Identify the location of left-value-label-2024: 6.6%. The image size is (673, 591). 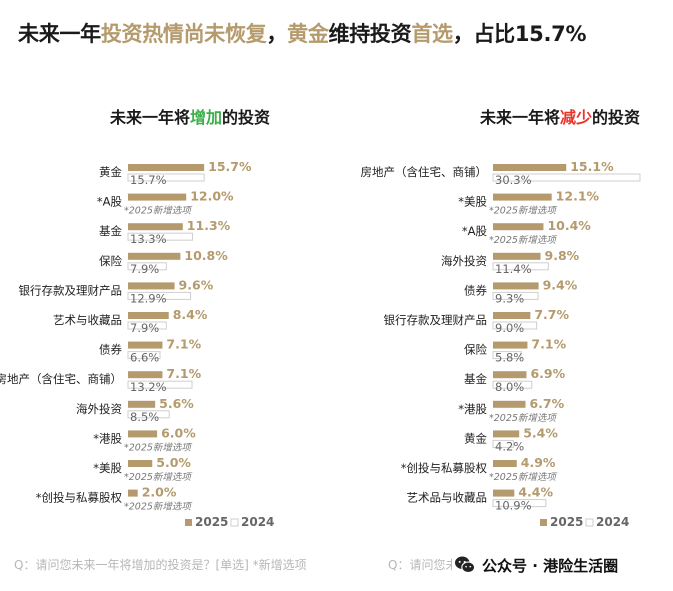
(144, 358).